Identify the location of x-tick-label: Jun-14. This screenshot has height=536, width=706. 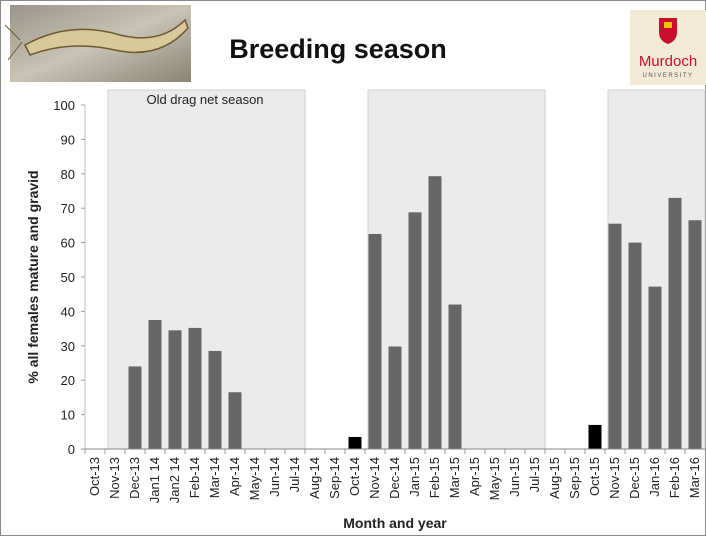
(274, 477).